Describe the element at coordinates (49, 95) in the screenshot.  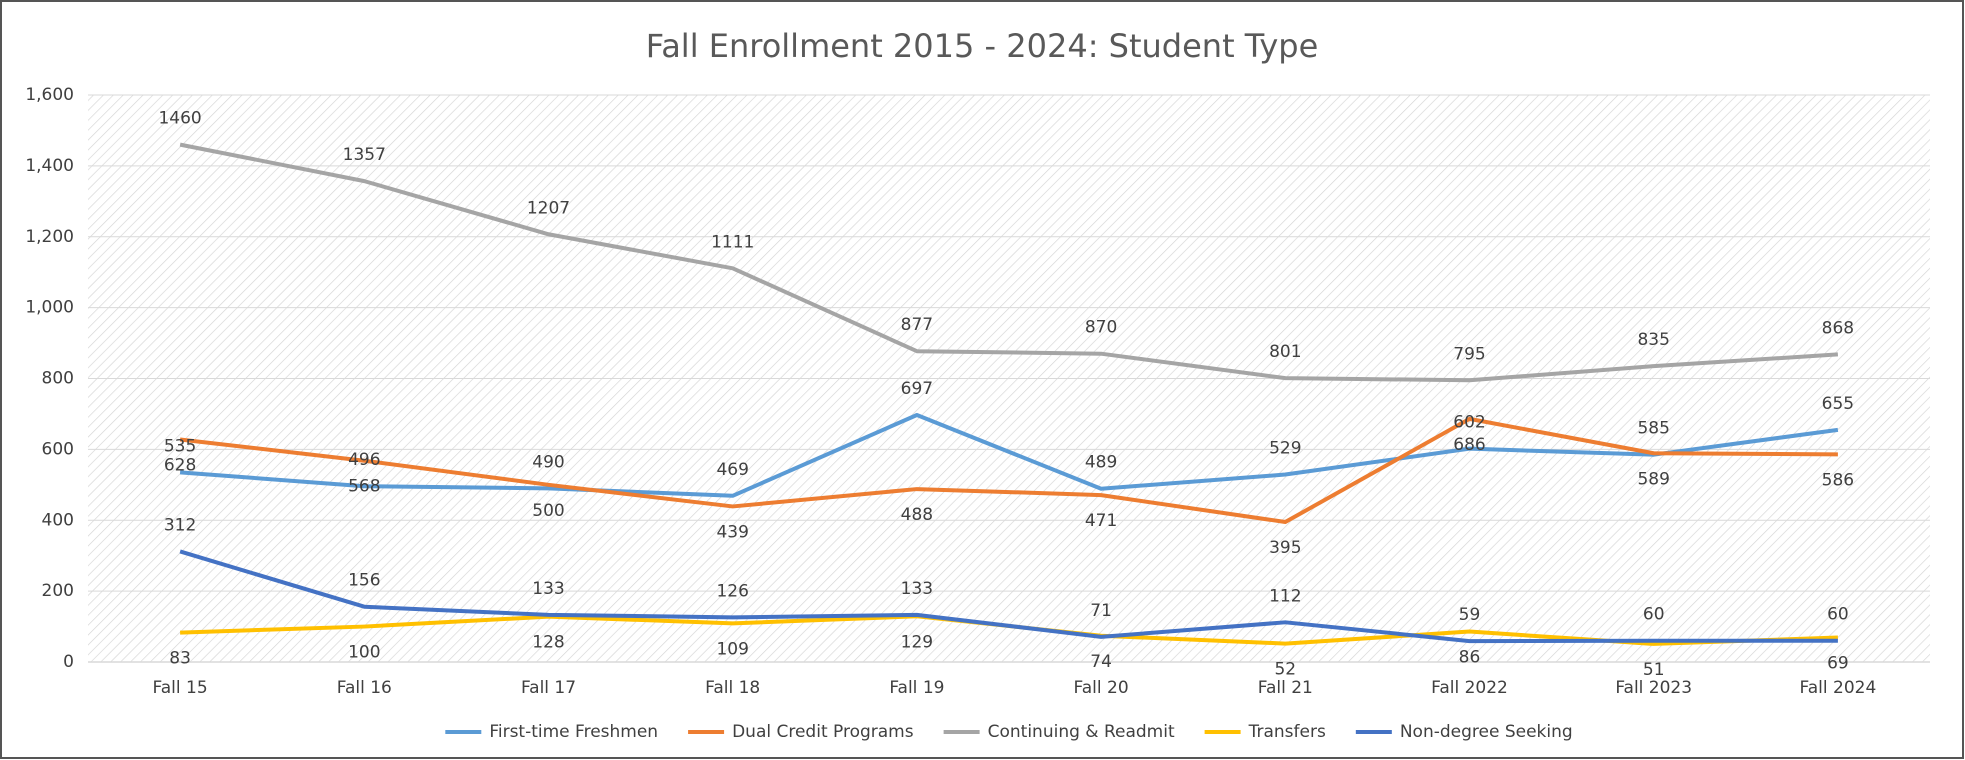
I see `y-tick-label: 1,600` at that location.